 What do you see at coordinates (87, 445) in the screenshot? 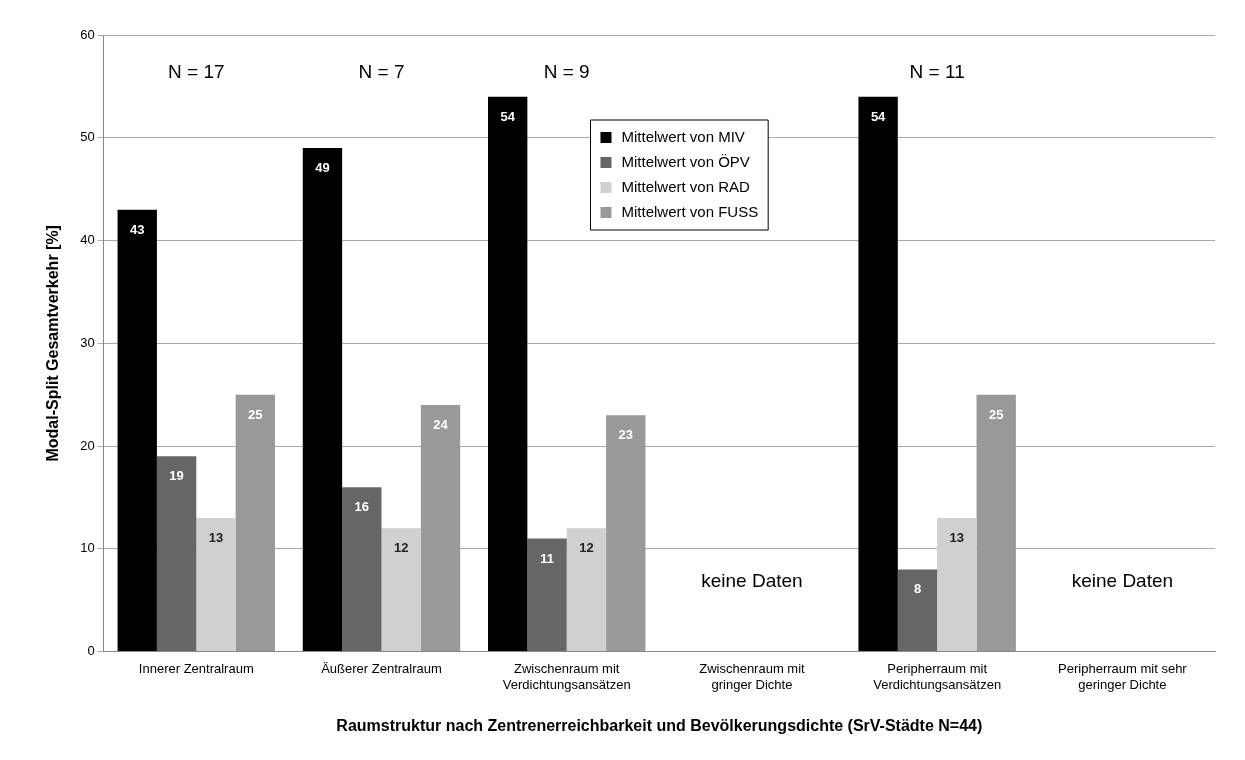
I see `y-tick-label: 20` at bounding box center [87, 445].